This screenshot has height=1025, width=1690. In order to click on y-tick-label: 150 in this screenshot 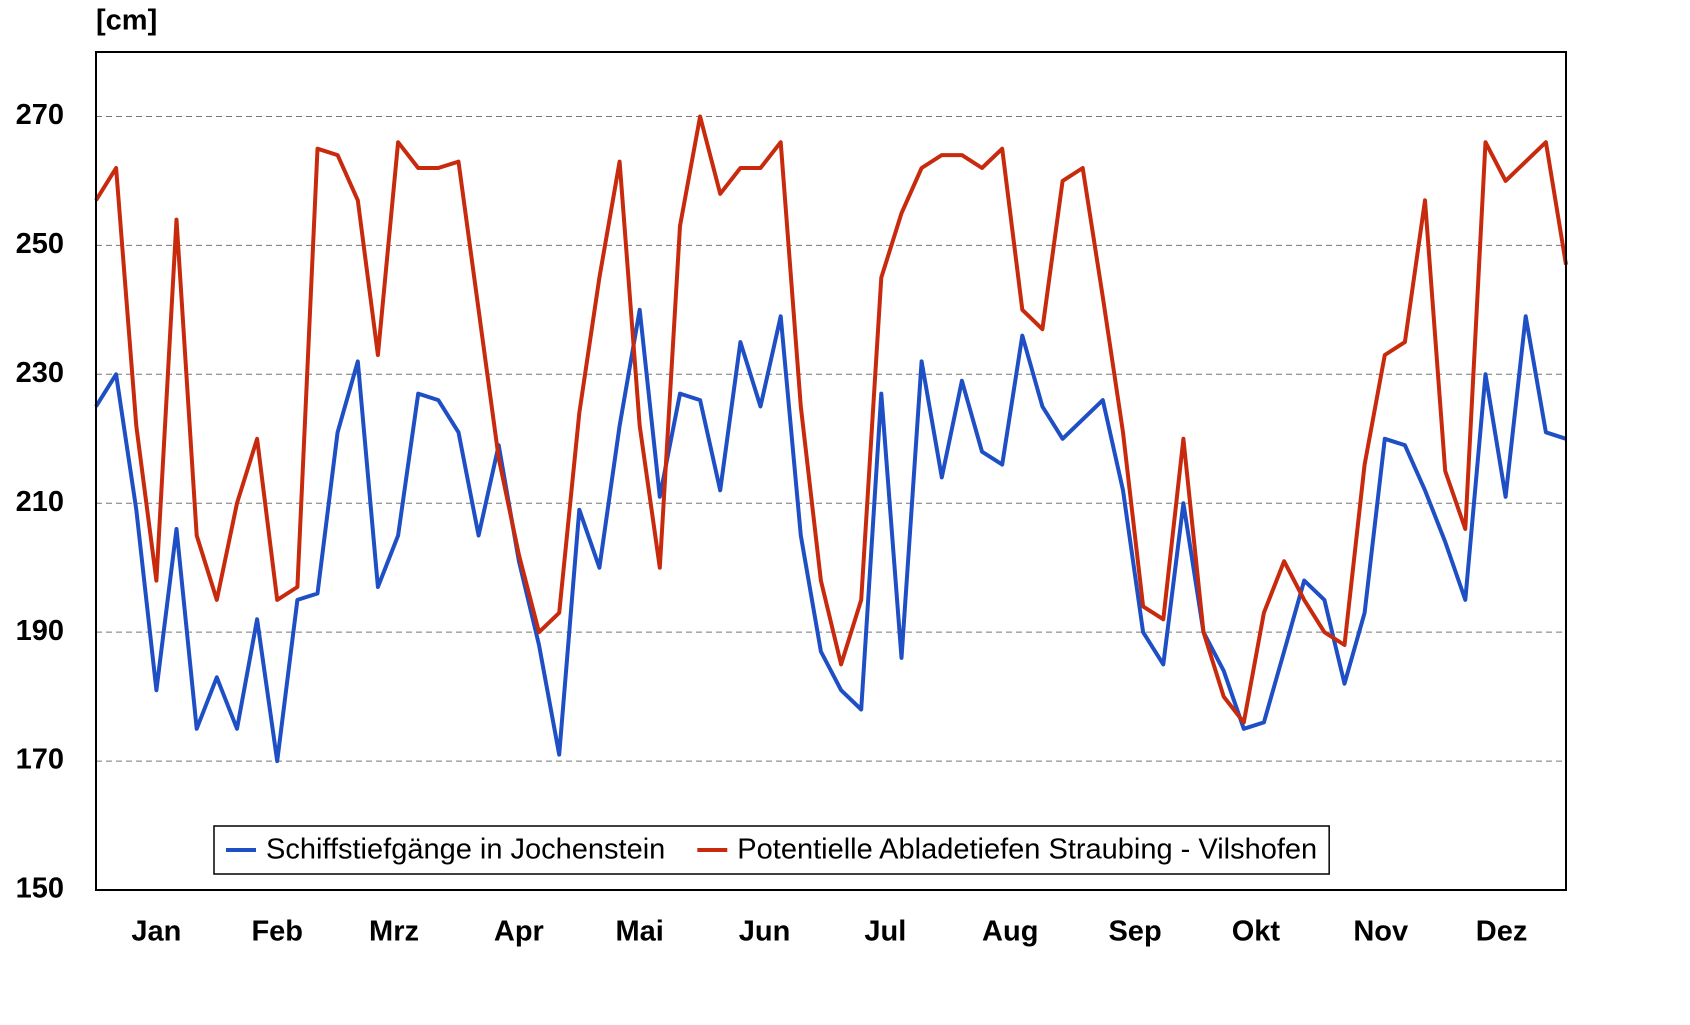, I will do `click(40, 889)`.